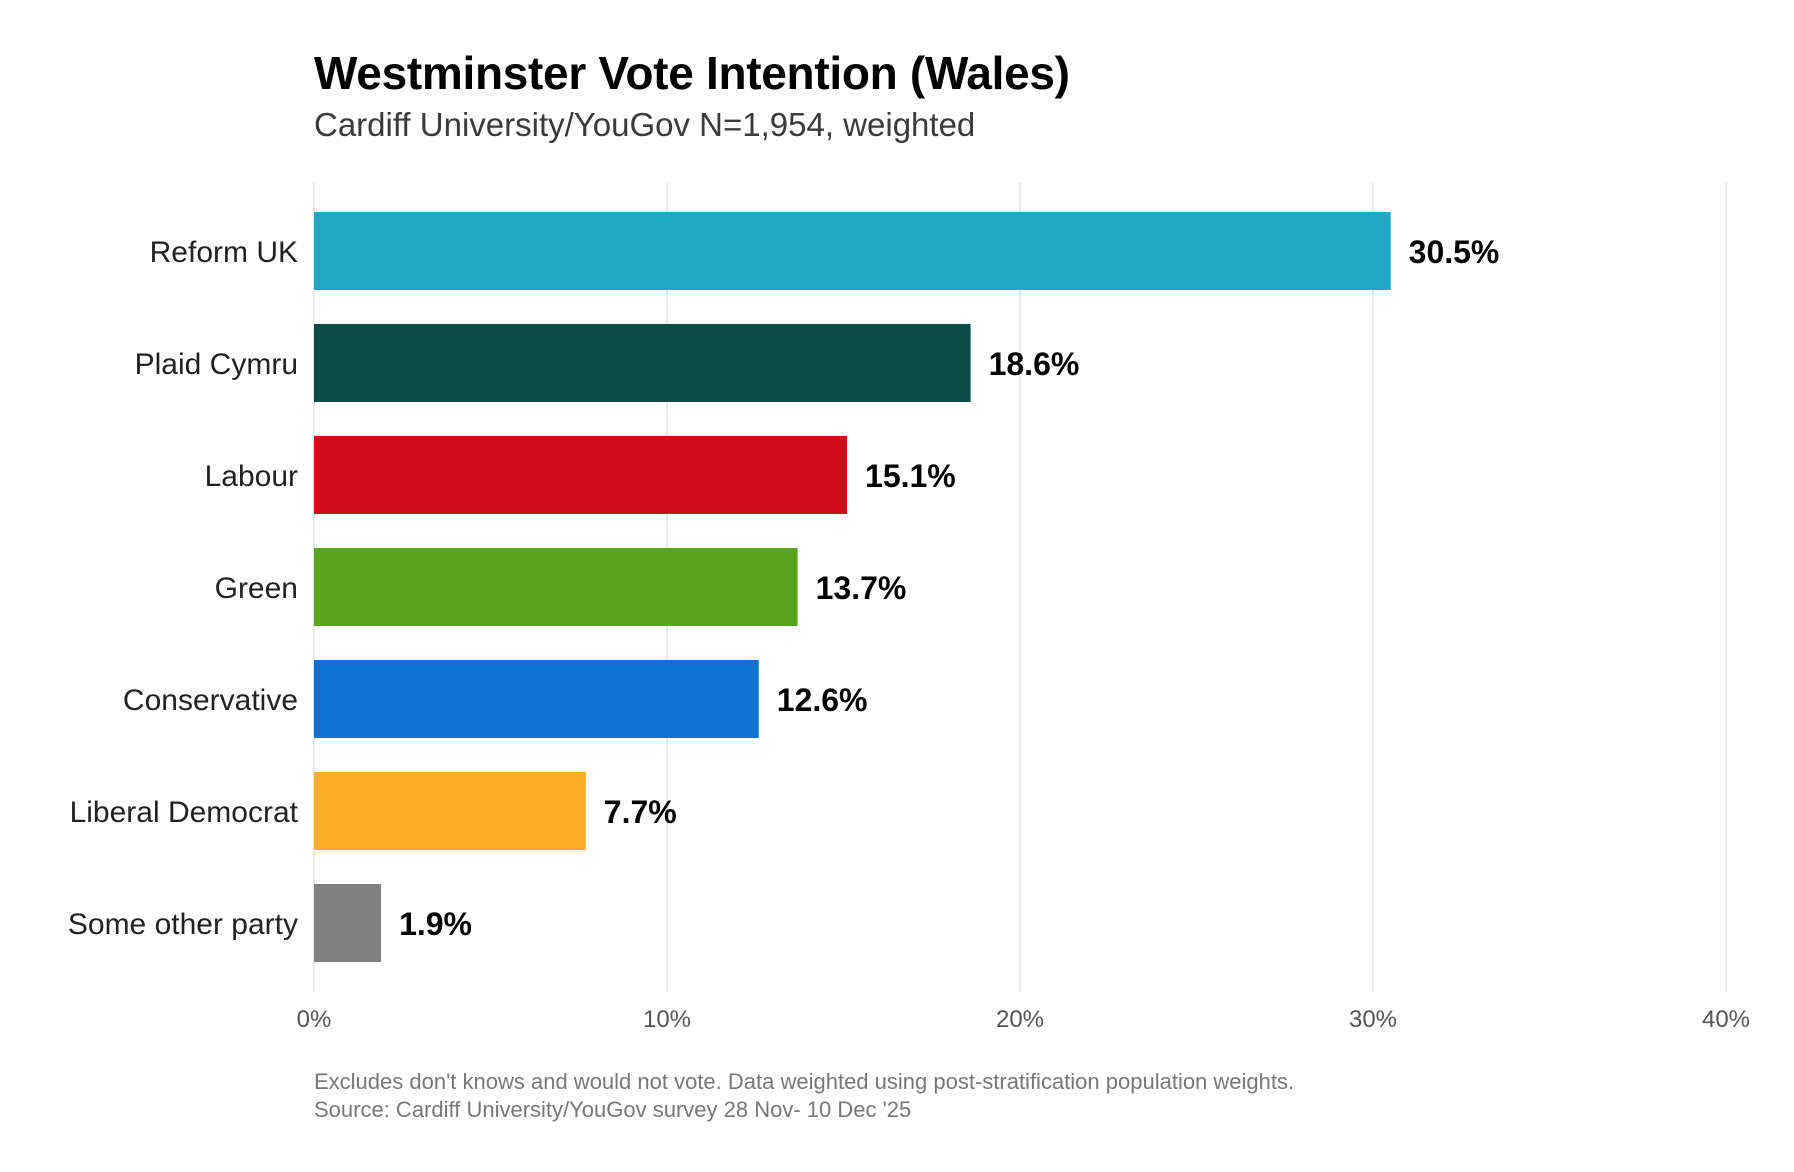 The height and width of the screenshot is (1172, 1794). What do you see at coordinates (251, 476) in the screenshot?
I see `category-label: Labour` at bounding box center [251, 476].